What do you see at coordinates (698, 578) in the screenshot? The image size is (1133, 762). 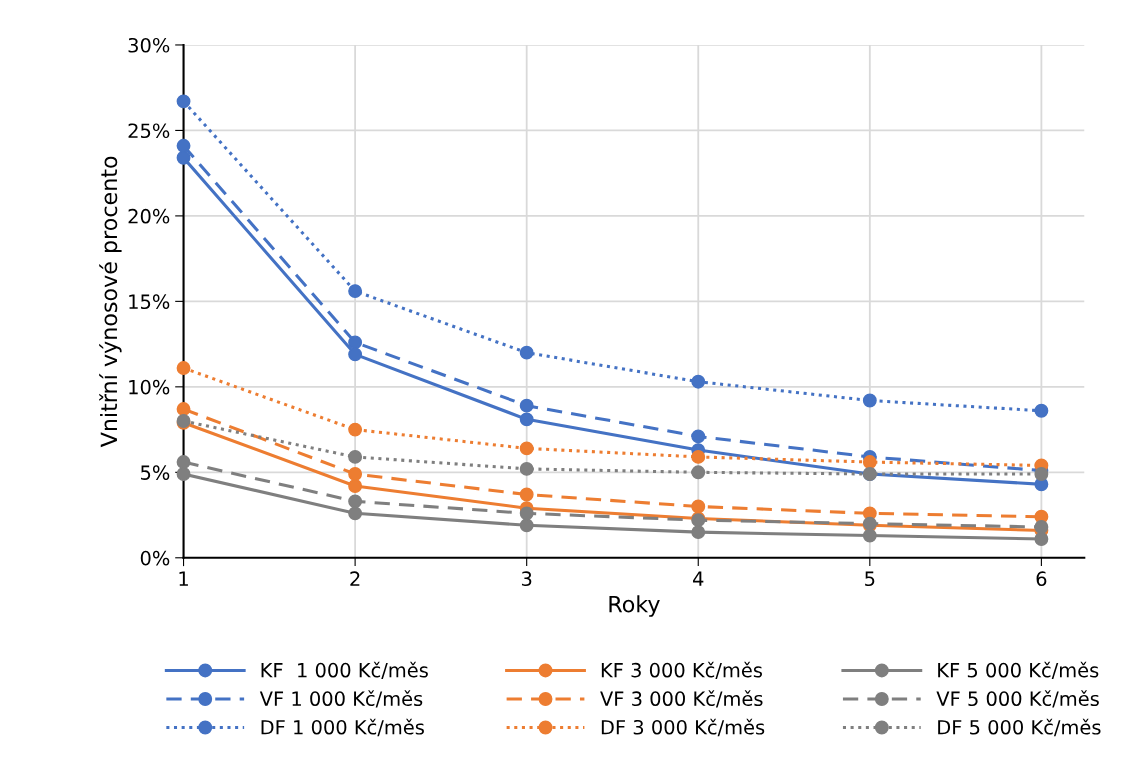 I see `x-tick-label: 4` at bounding box center [698, 578].